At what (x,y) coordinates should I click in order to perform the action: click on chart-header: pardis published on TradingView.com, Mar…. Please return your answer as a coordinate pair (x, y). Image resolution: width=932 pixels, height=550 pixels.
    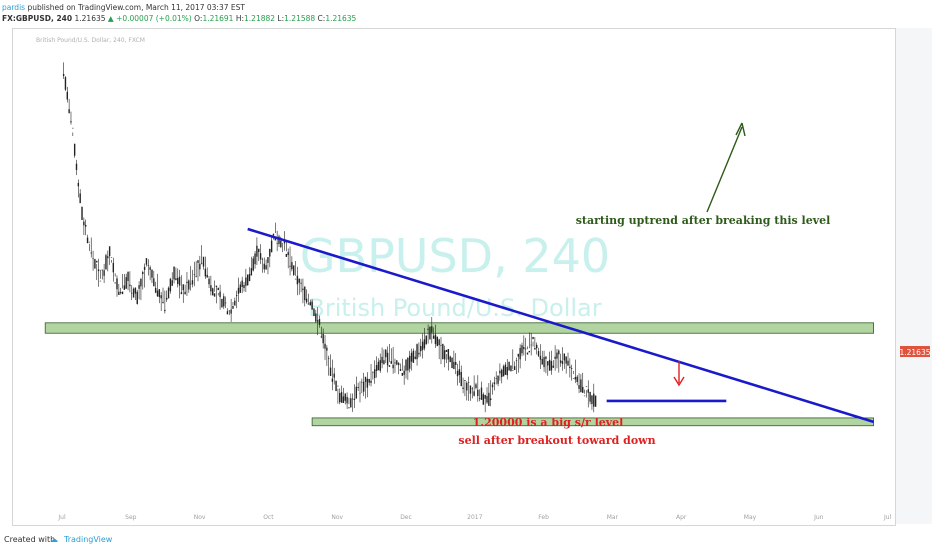
    Looking at the image, I should click on (462, 15).